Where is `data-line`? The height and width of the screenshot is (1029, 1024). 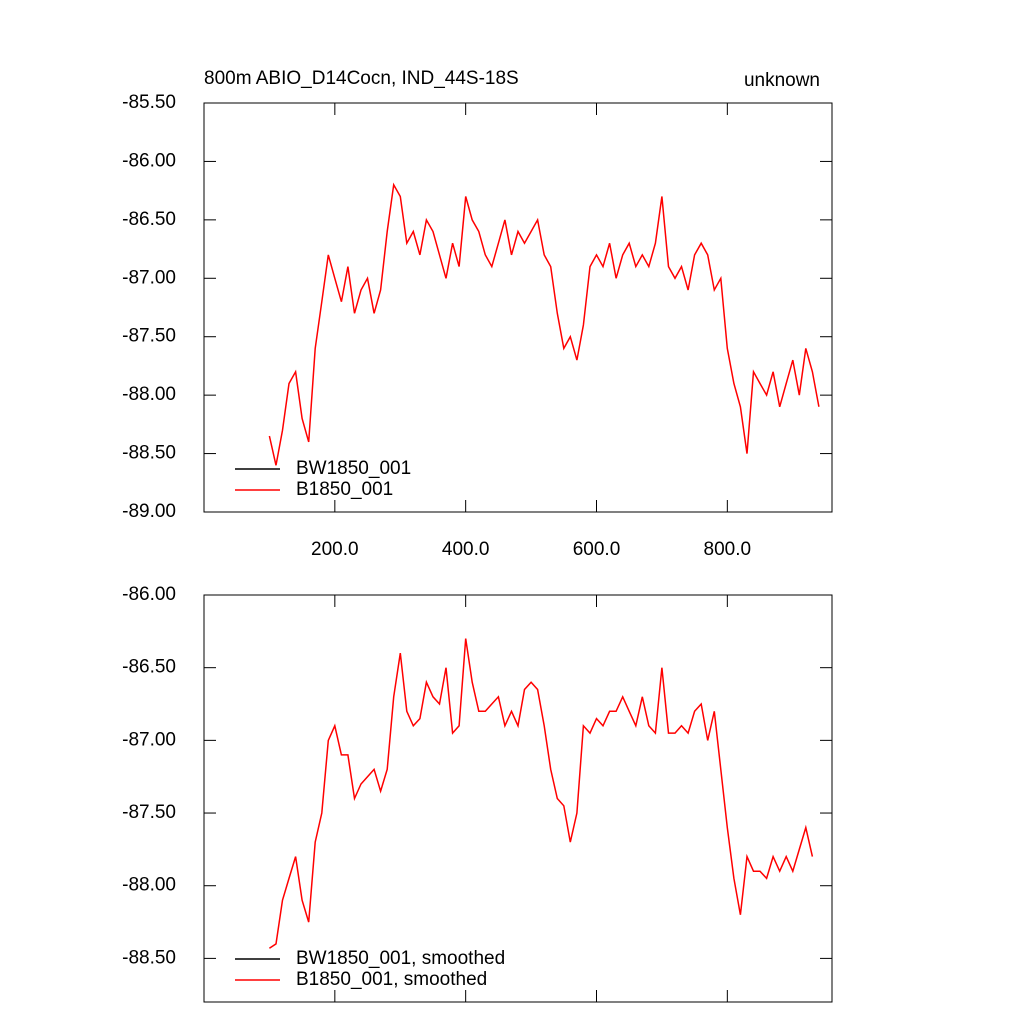
data-line is located at coordinates (544, 324).